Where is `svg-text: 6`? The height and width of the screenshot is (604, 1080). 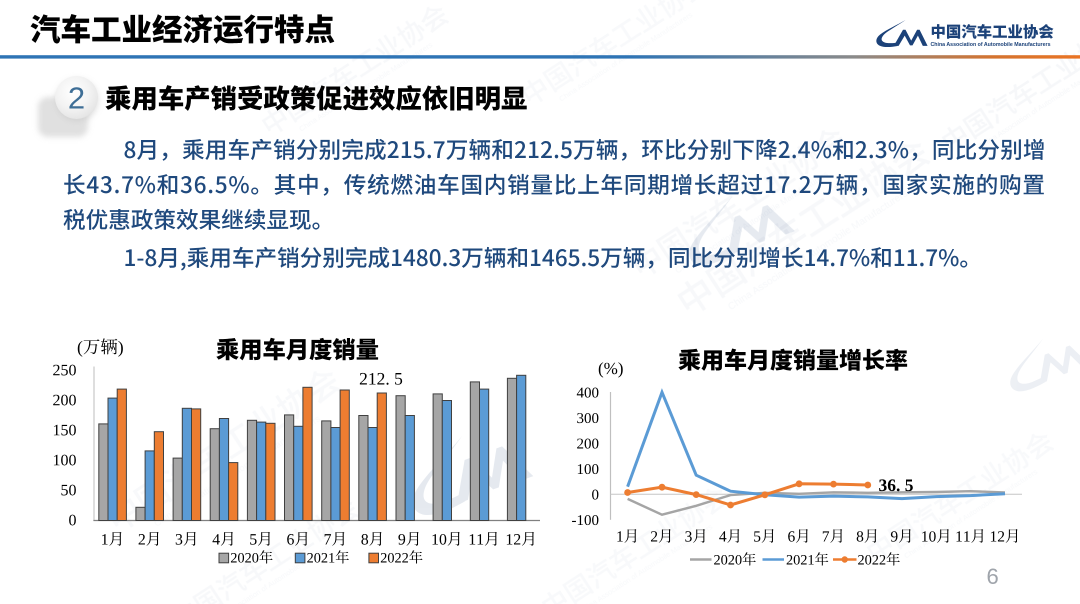
svg-text: 6 is located at coordinates (993, 576).